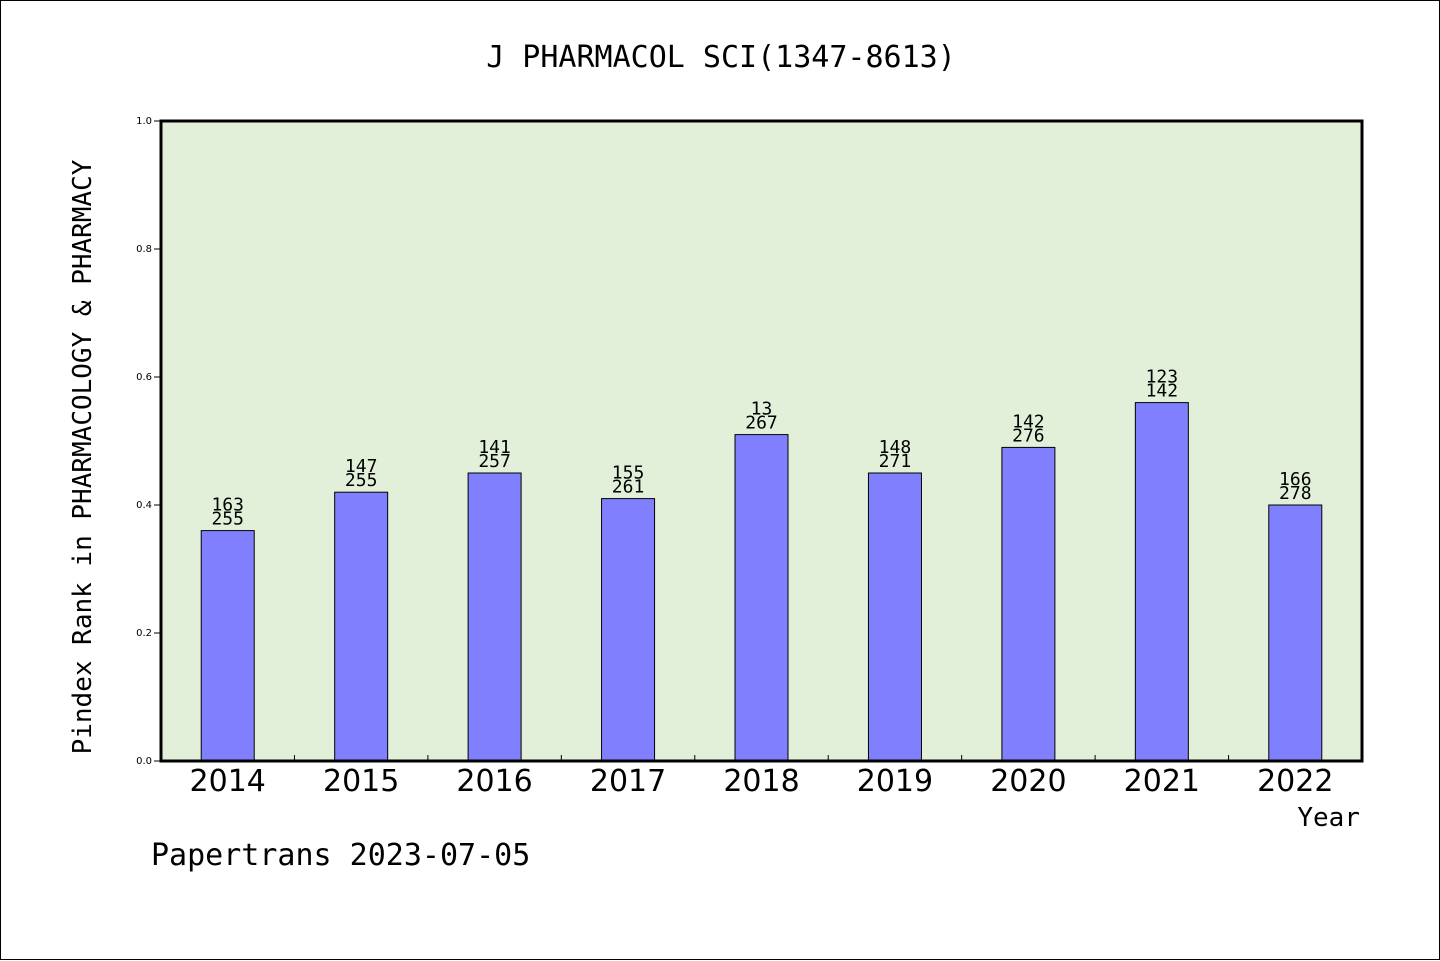 The height and width of the screenshot is (961, 1440). Describe the element at coordinates (144, 249) in the screenshot. I see `y-tick-label: 0.8` at that location.